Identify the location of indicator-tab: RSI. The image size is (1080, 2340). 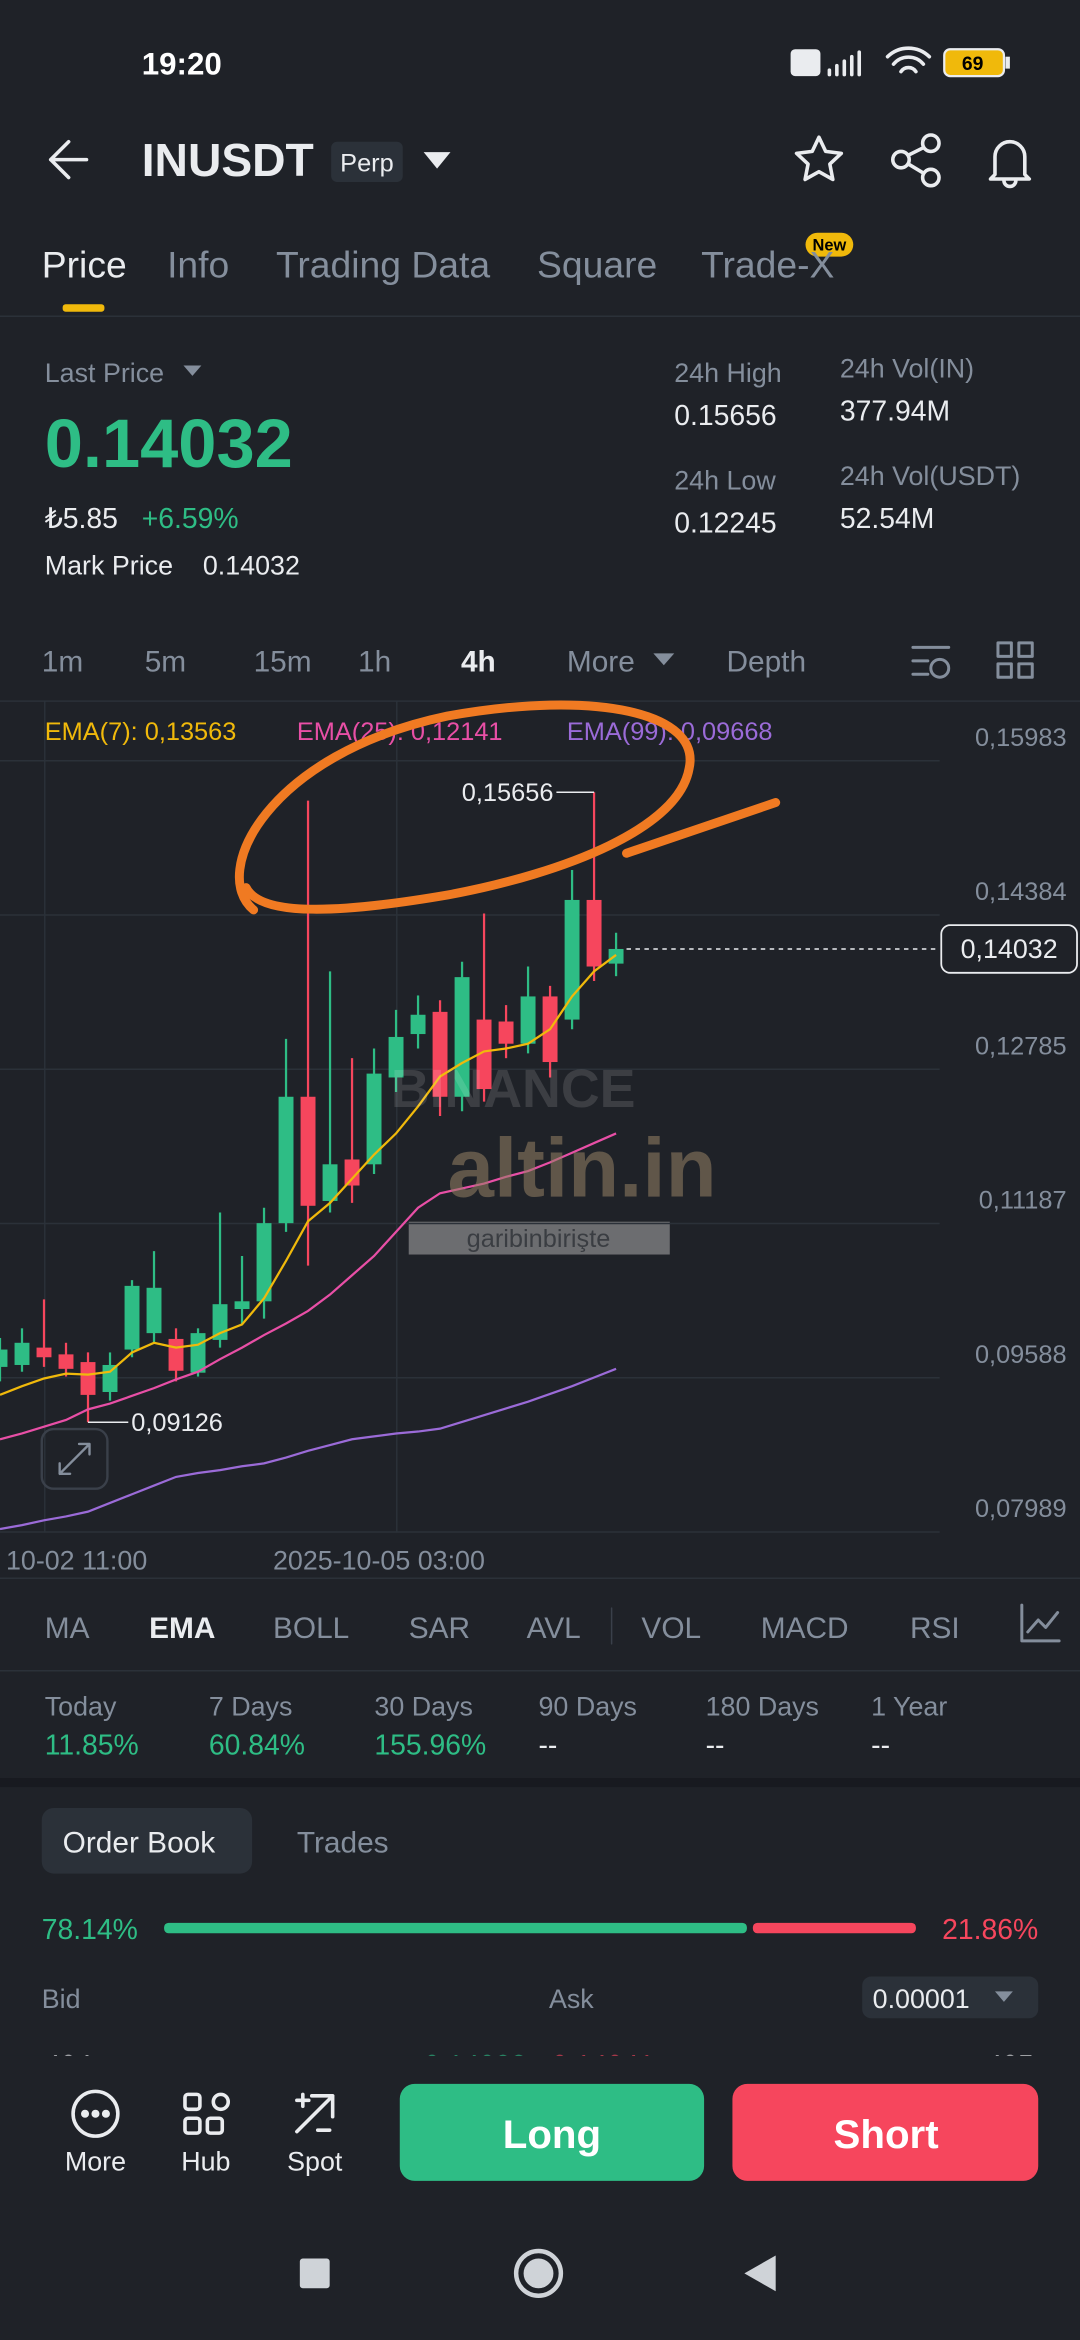
(935, 1628).